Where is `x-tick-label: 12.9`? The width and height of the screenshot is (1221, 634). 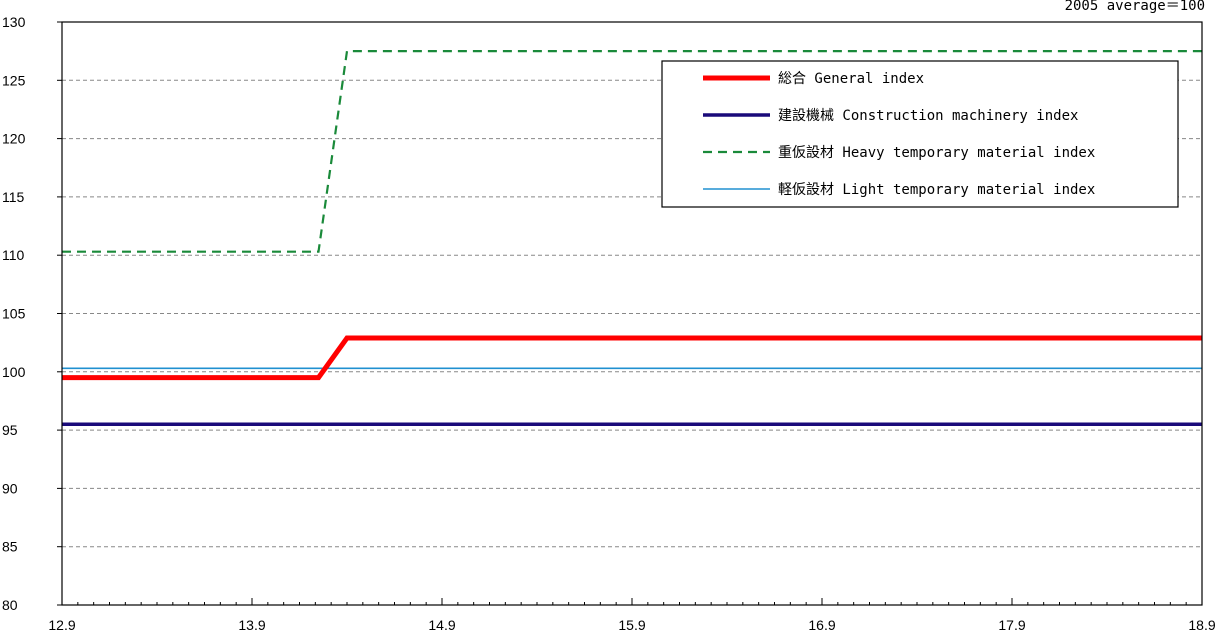
x-tick-label: 12.9 is located at coordinates (61, 625).